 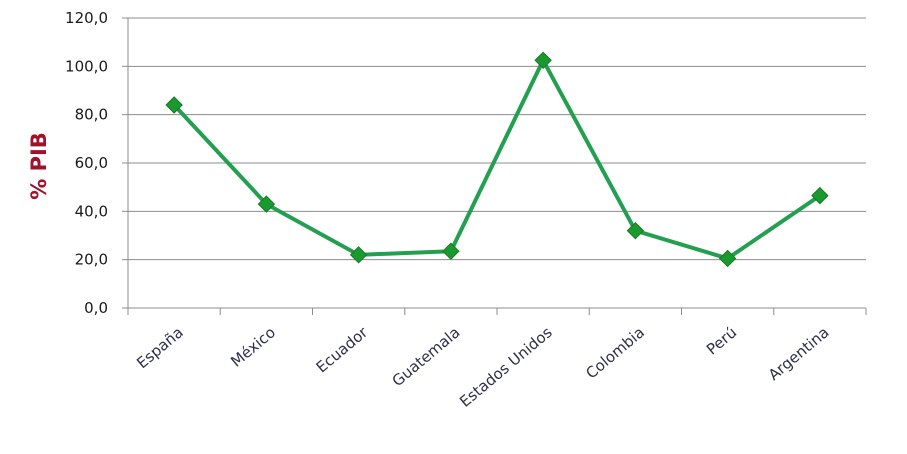 What do you see at coordinates (86, 18) in the screenshot?
I see `y-tick-label: 120,0` at bounding box center [86, 18].